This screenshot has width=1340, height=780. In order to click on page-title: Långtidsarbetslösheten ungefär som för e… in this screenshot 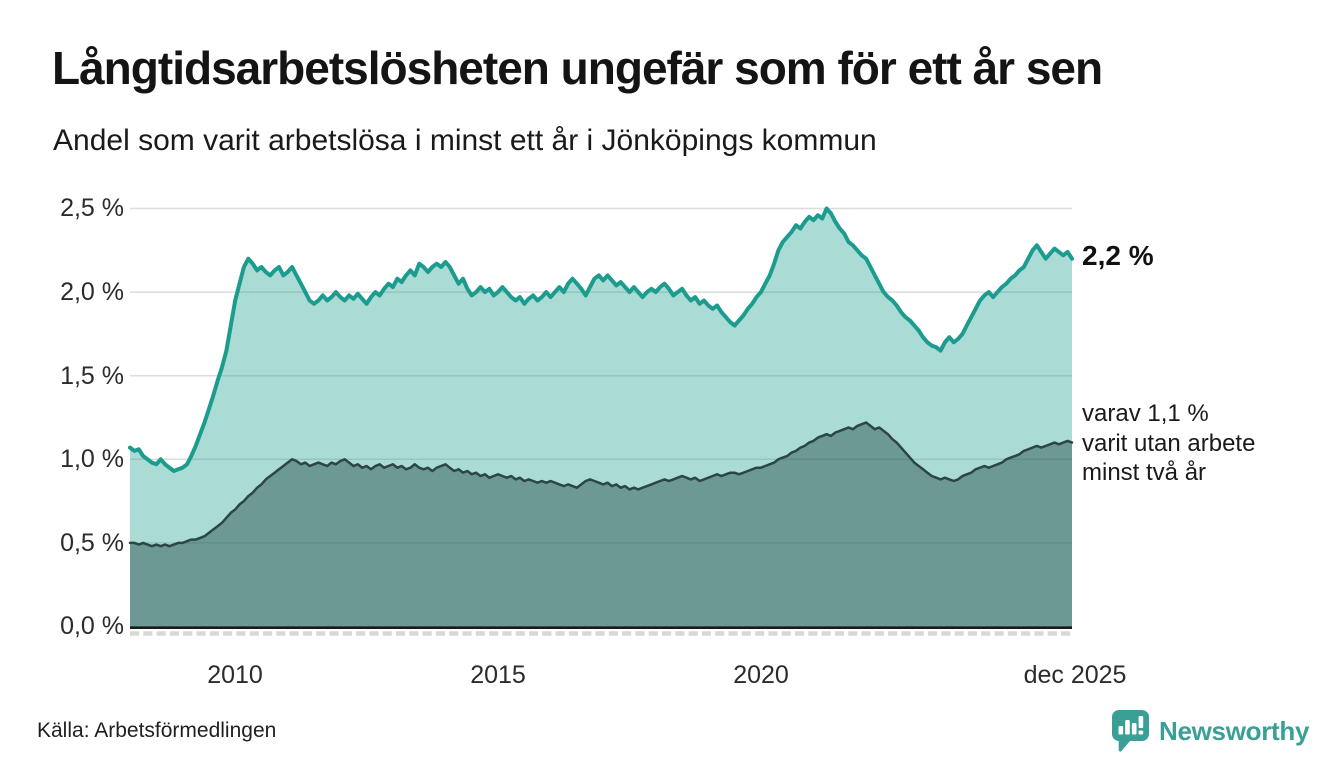, I will do `click(577, 68)`.